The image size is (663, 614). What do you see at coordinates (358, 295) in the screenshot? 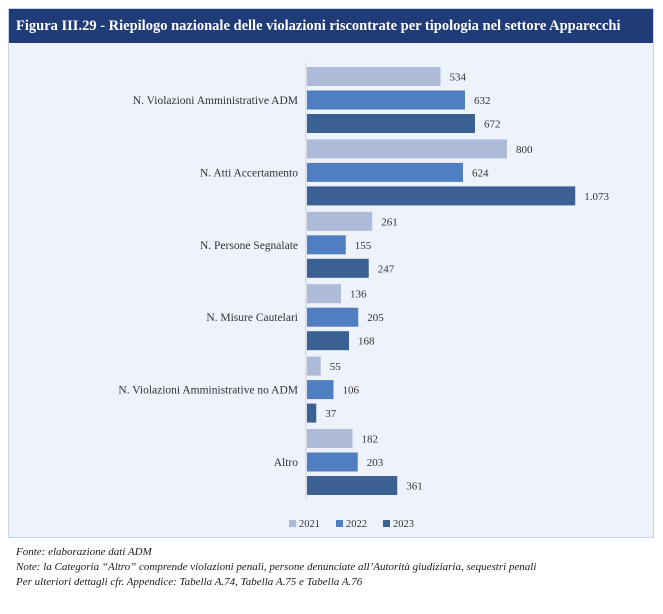
I see `data-label-n-misure-cautelari-2021: 136` at bounding box center [358, 295].